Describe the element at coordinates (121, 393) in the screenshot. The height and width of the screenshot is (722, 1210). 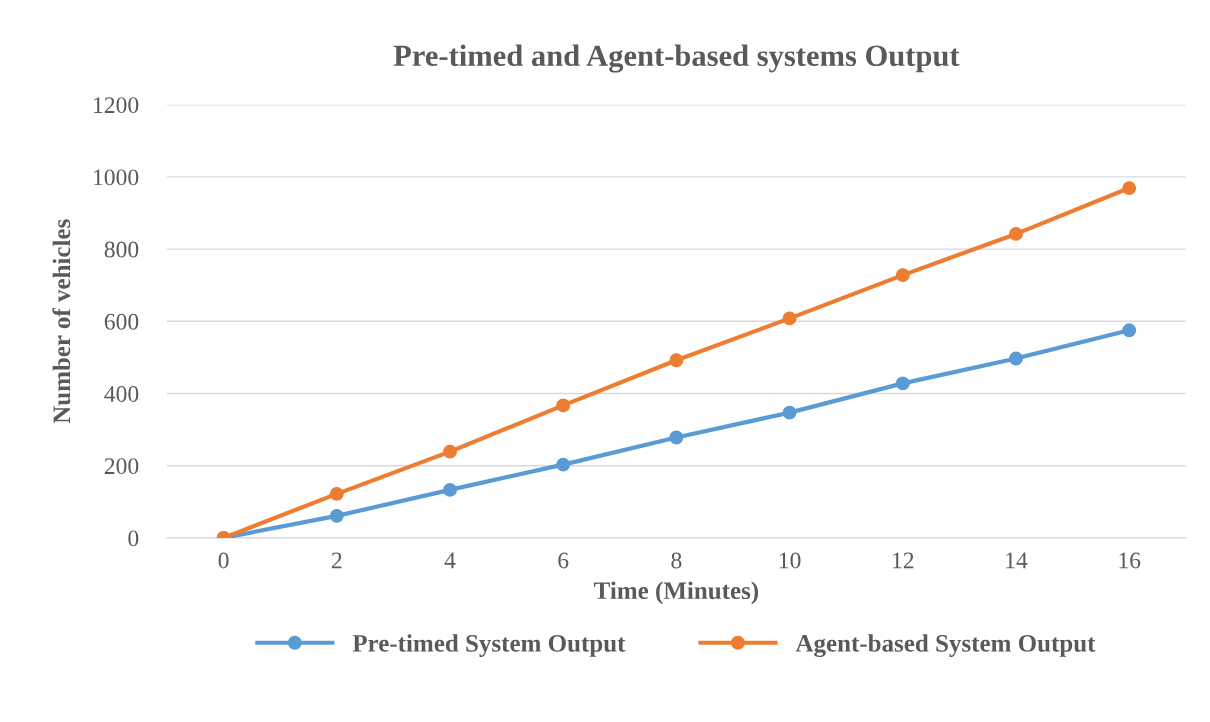
I see `y-tick-label: 400` at that location.